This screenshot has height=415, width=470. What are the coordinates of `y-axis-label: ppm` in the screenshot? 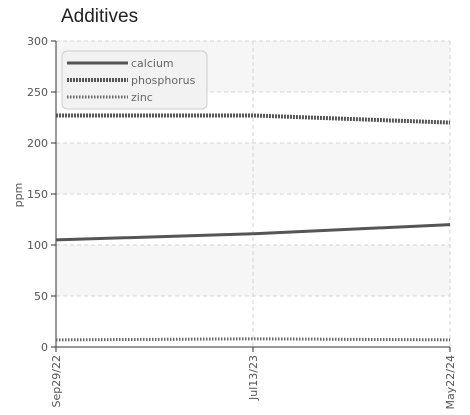 It's located at (18, 195).